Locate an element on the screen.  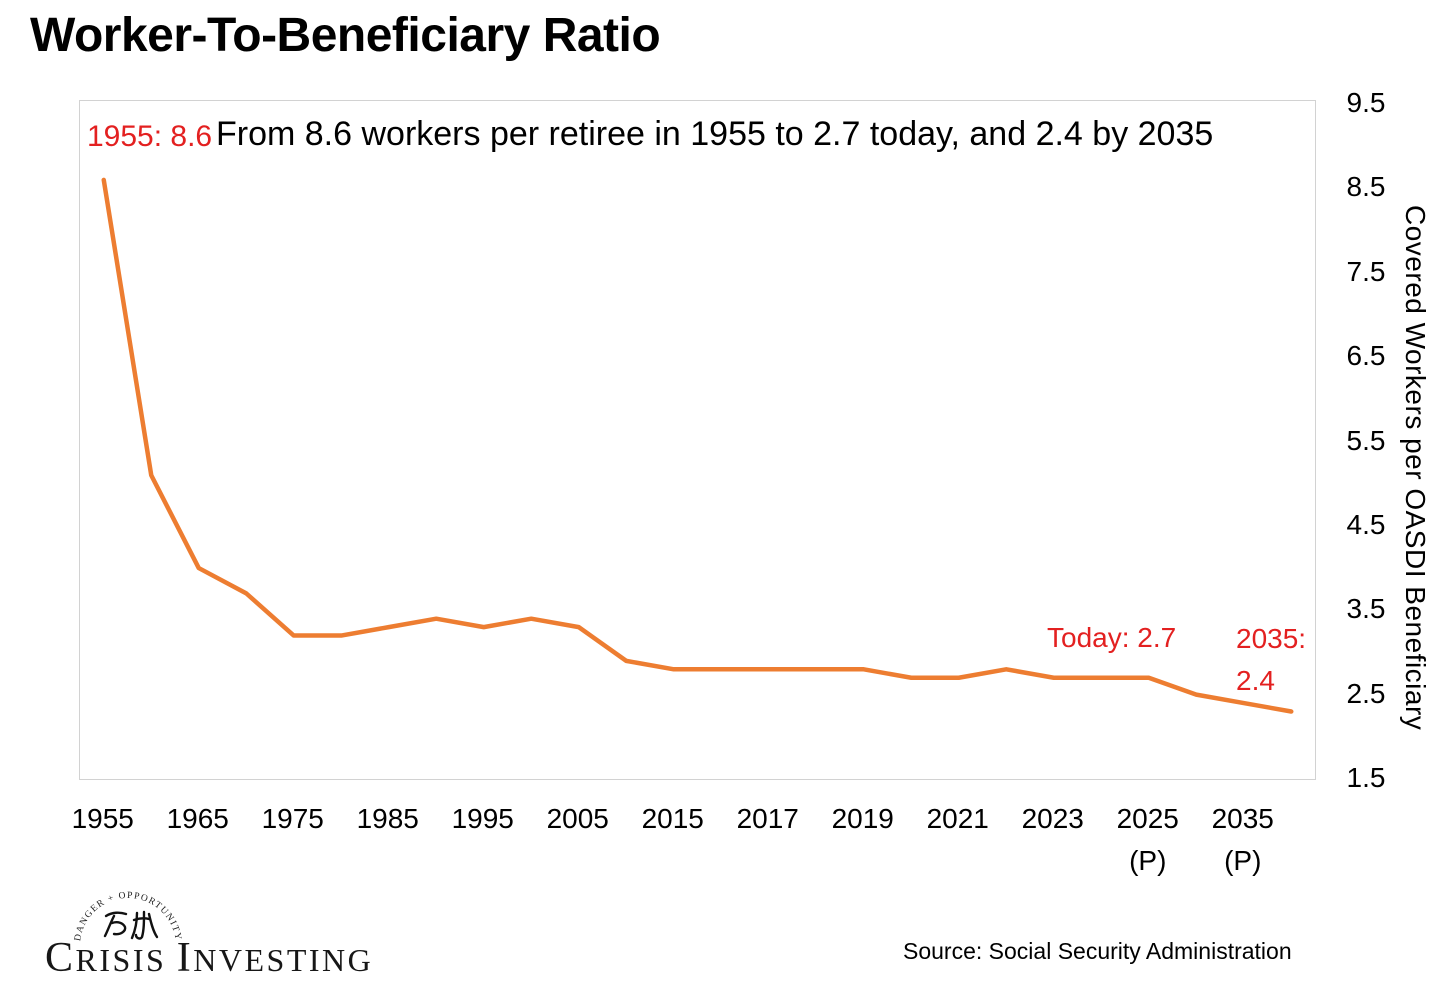
x-tick-year: 2019 is located at coordinates (862, 818).